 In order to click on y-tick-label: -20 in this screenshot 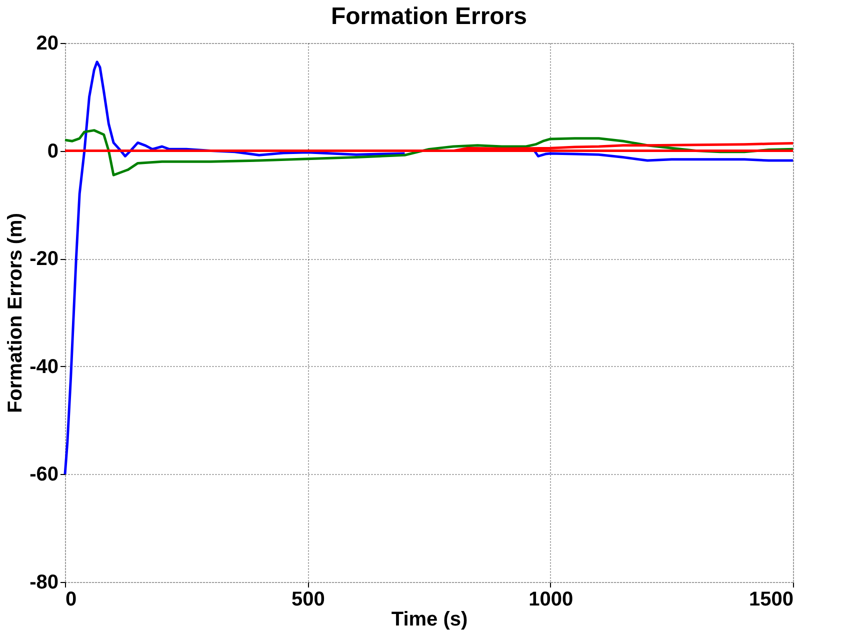, I will do `click(44, 259)`.